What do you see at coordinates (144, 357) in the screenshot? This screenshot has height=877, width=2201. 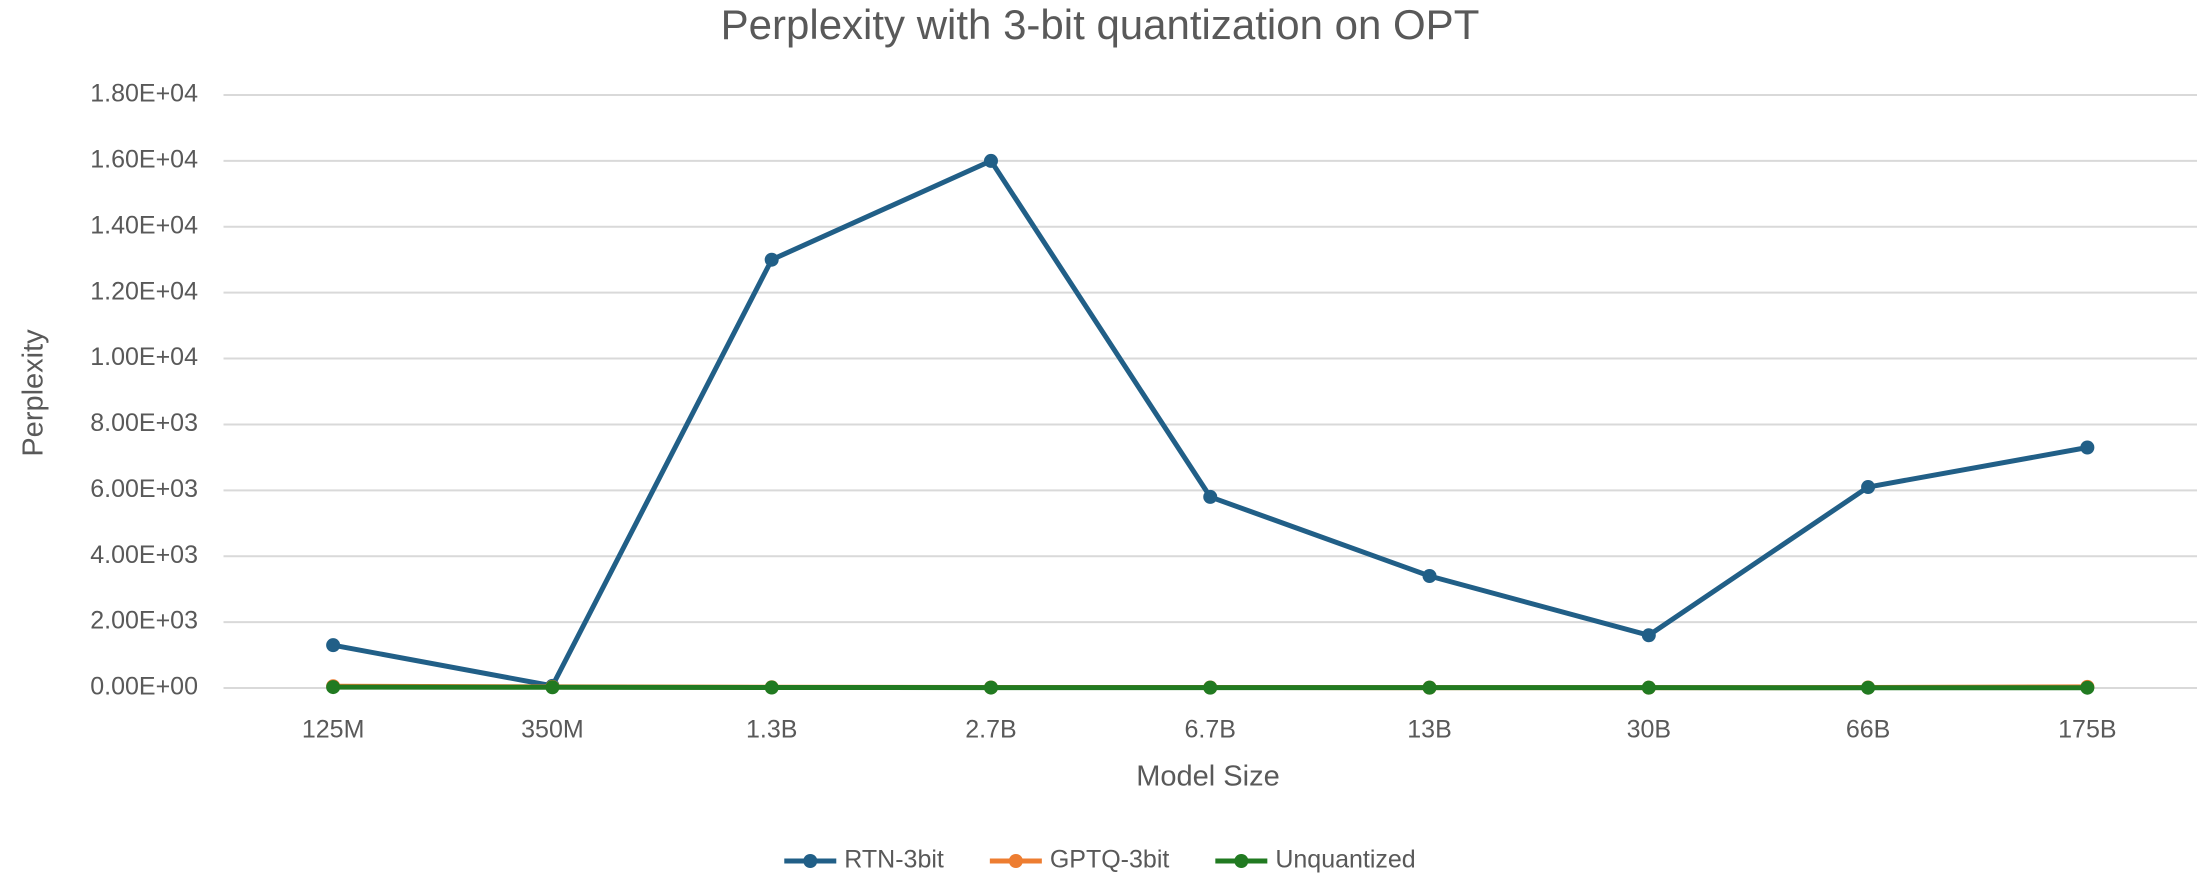 I see `y-tick-label: 1.00E+04` at bounding box center [144, 357].